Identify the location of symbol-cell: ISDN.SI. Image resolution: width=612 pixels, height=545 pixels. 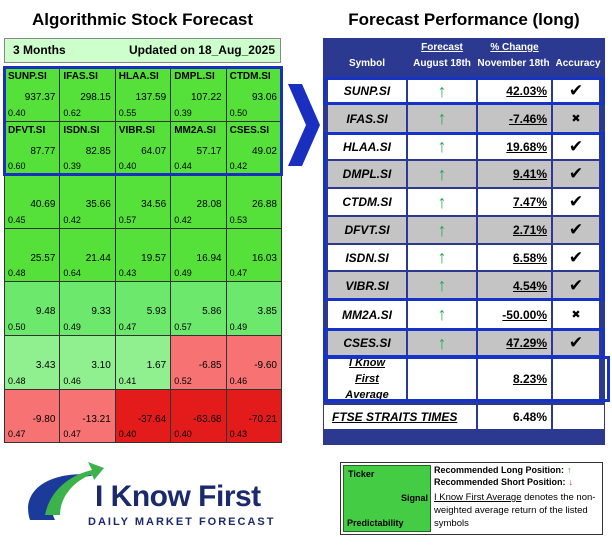
(367, 257).